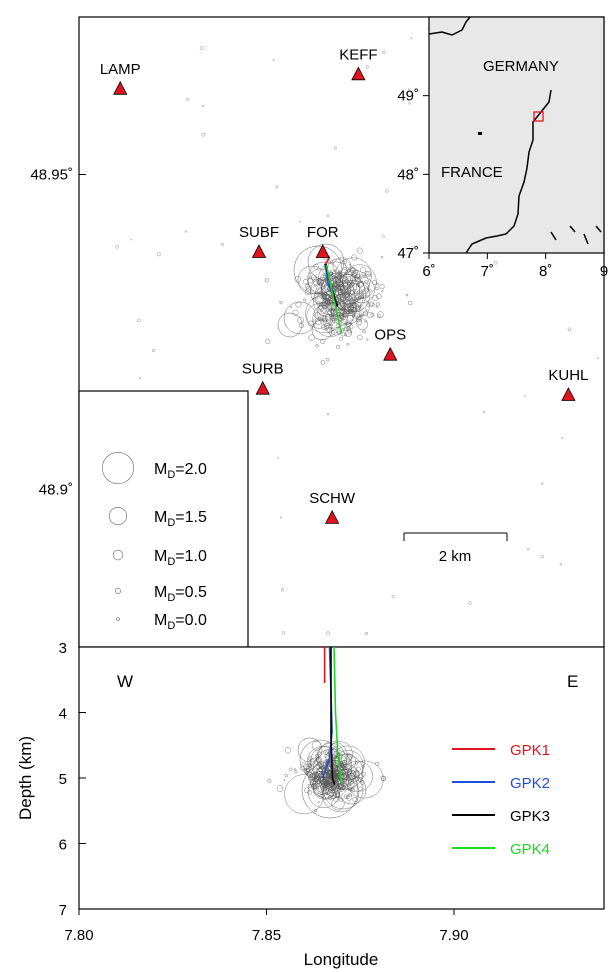 The width and height of the screenshot is (608, 972). I want to click on lat-tick-label: 48.9˚, so click(56, 490).